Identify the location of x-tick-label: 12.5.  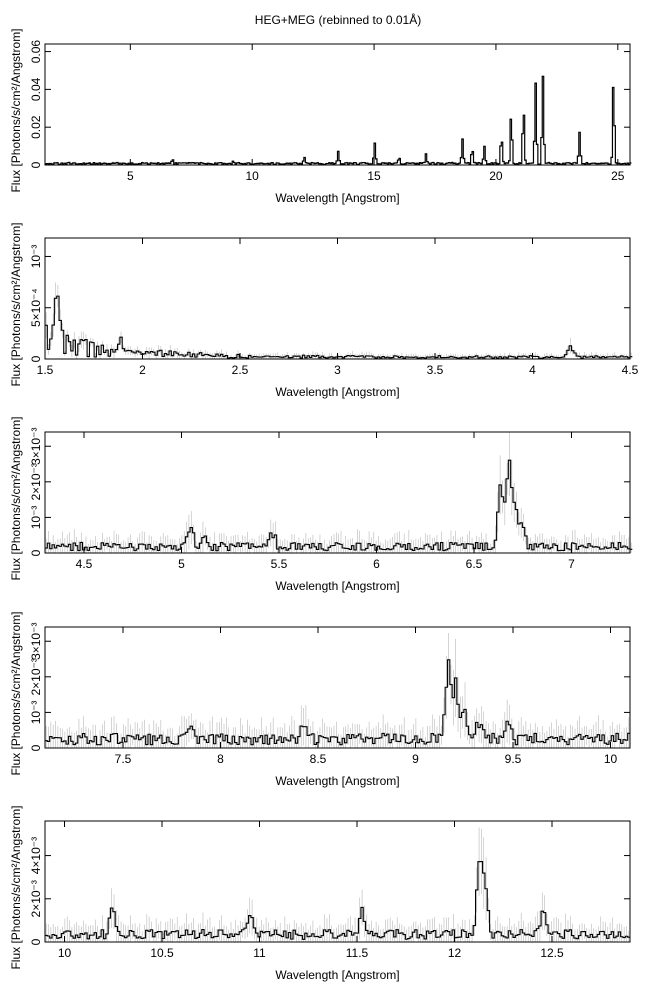
(552, 953).